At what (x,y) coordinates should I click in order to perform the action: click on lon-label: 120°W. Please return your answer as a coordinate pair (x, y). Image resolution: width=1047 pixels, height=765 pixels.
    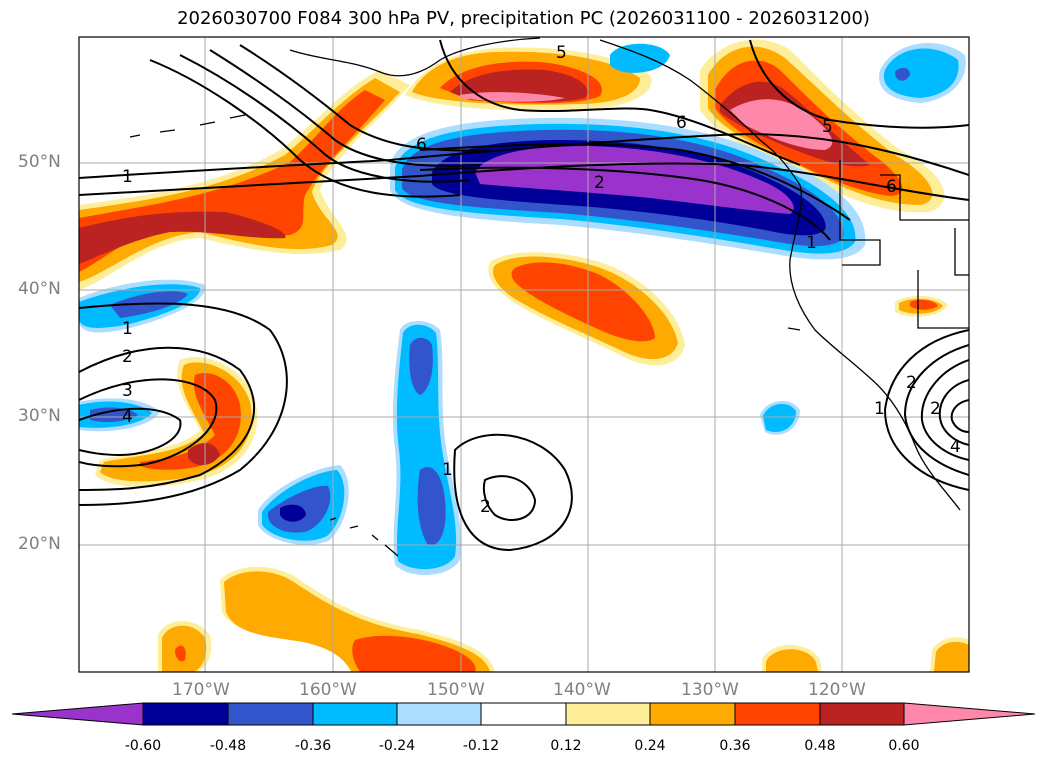
    Looking at the image, I should click on (837, 690).